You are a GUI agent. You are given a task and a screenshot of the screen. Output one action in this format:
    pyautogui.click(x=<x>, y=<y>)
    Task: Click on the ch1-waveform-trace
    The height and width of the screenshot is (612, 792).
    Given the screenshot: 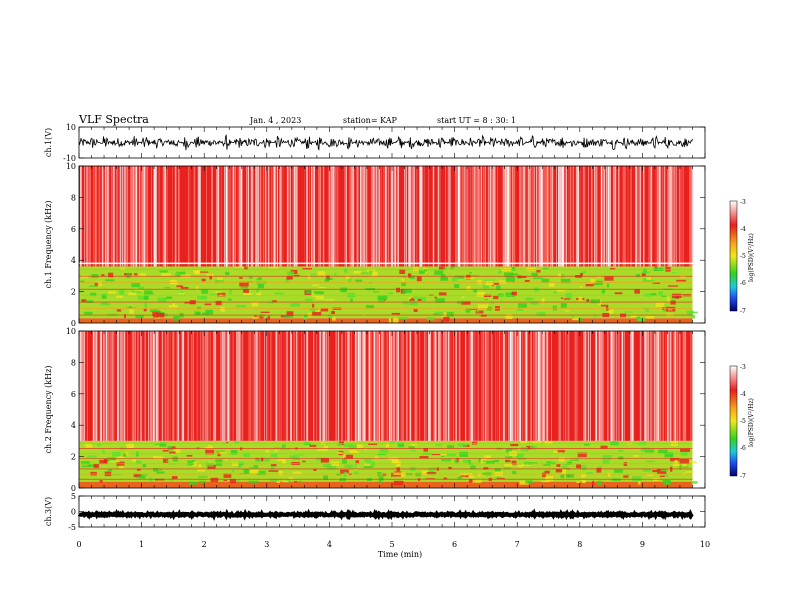 What is the action you would take?
    pyautogui.click(x=385, y=142)
    